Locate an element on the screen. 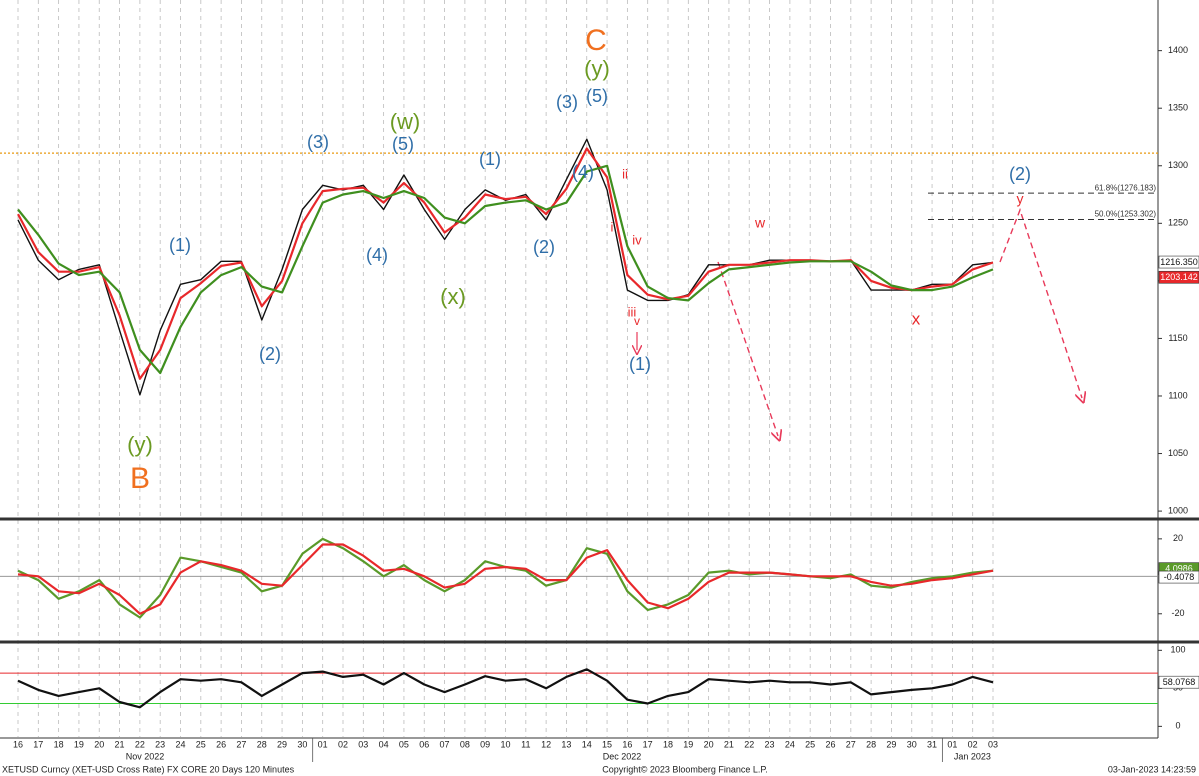  x-tick-label: 07 is located at coordinates (445, 744).